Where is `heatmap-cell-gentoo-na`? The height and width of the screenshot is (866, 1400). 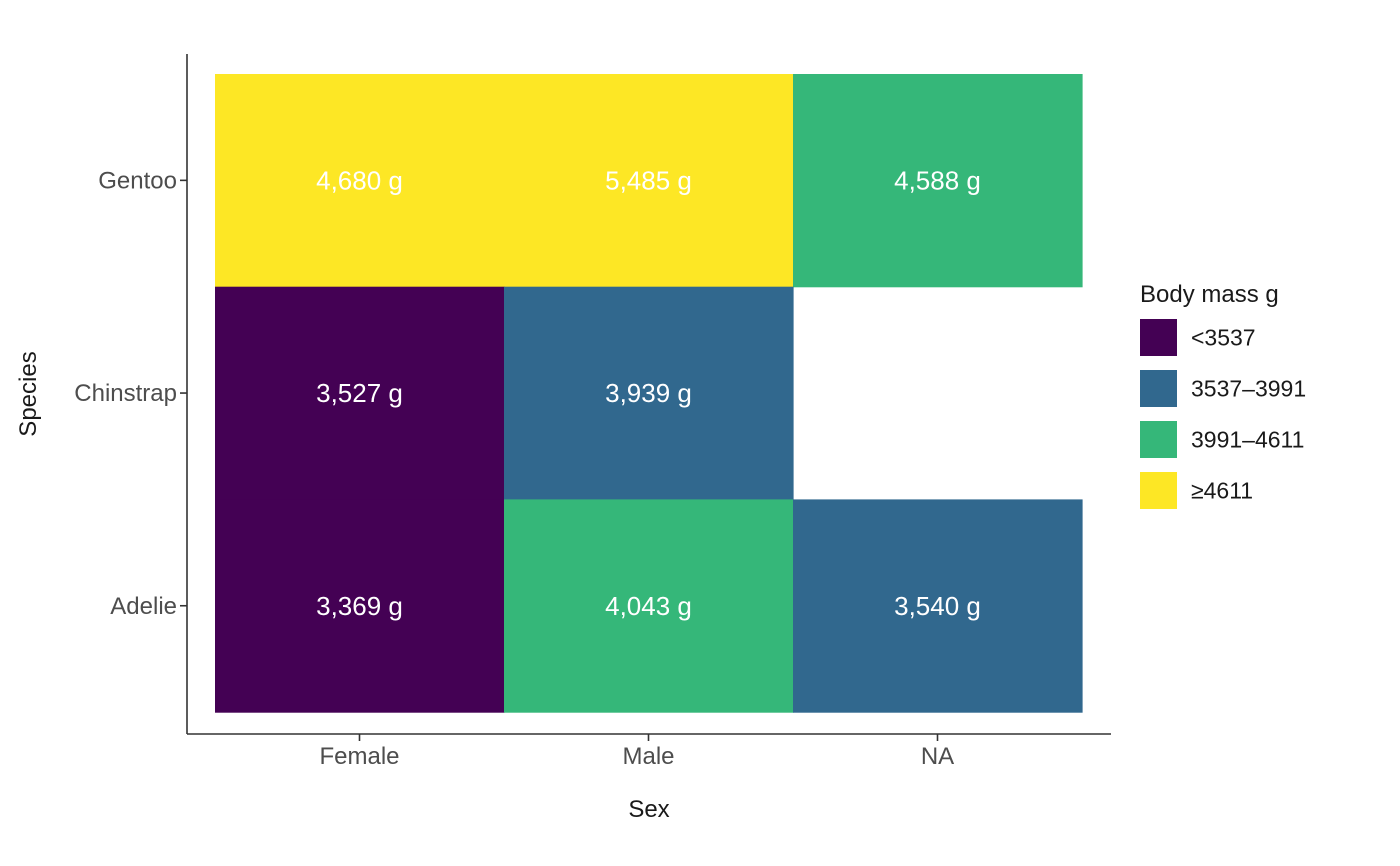 heatmap-cell-gentoo-na is located at coordinates (938, 181).